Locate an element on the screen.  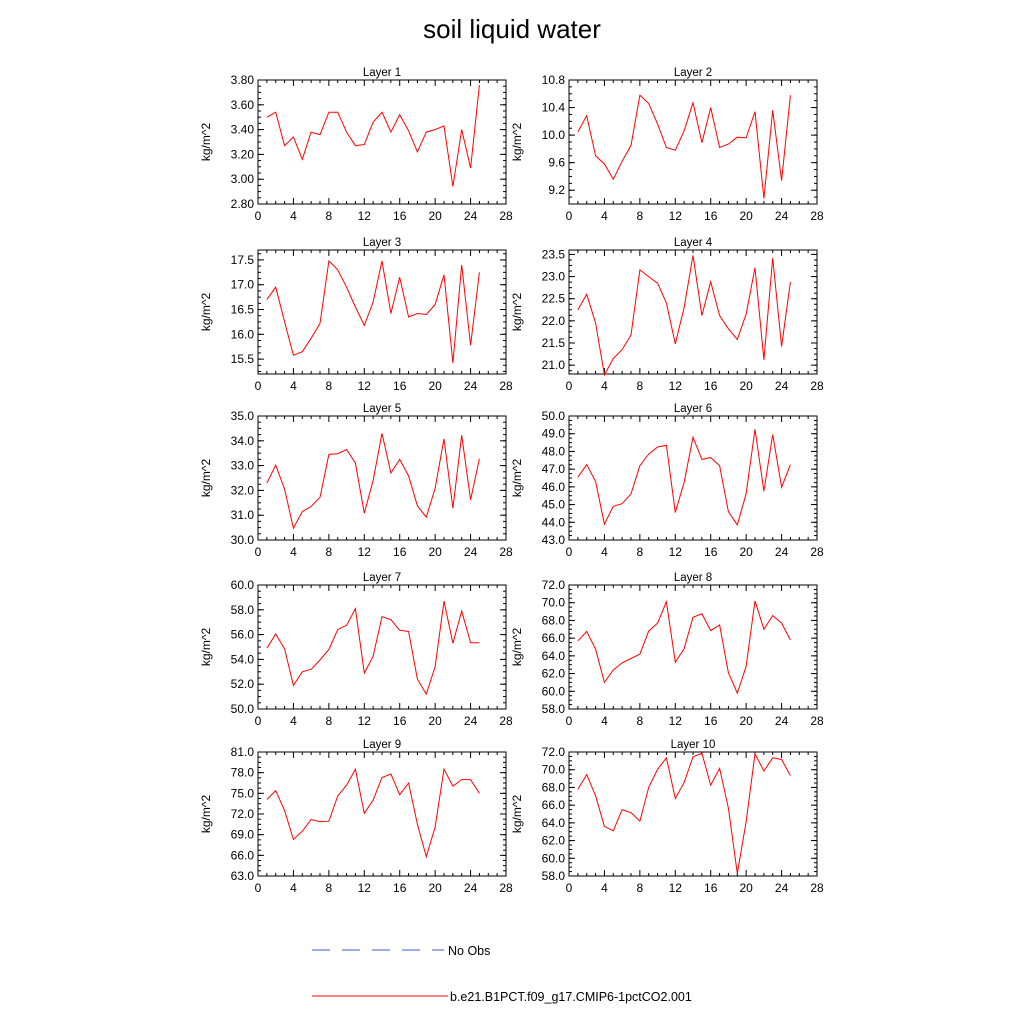
y-tick-label: 44.0 is located at coordinates (554, 522).